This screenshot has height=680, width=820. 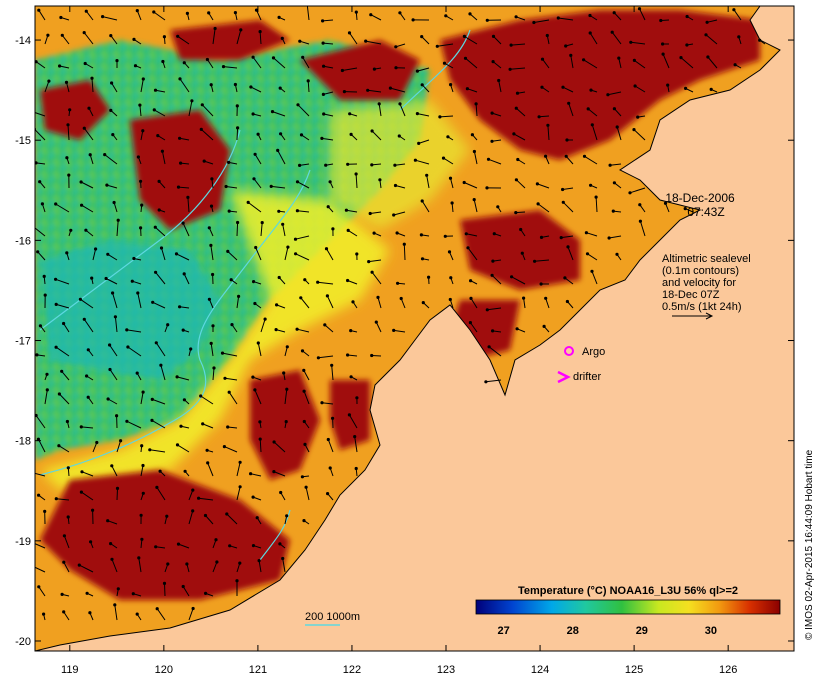 What do you see at coordinates (564, 377) in the screenshot?
I see `drifter-marker-icon` at bounding box center [564, 377].